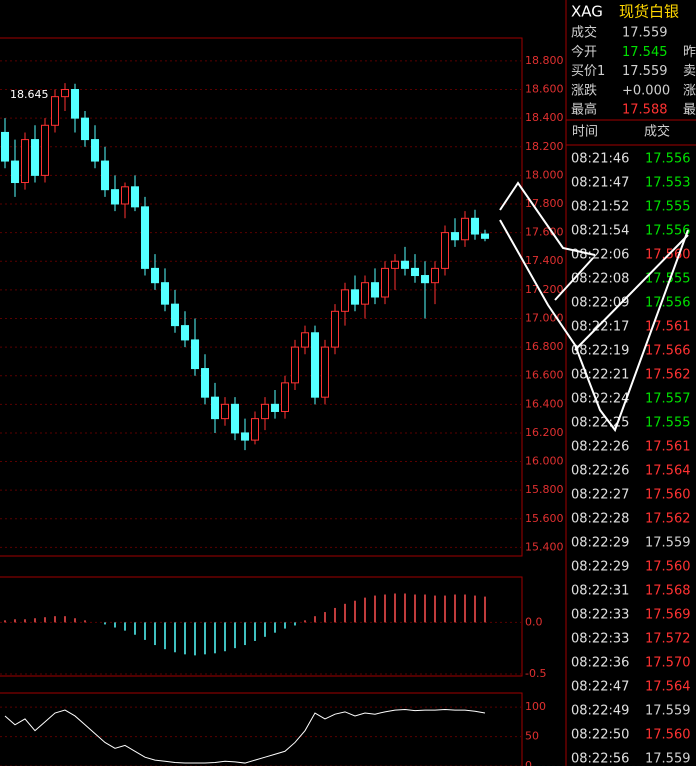  Describe the element at coordinates (532, 736) in the screenshot. I see `y-tick-label: 50` at that location.